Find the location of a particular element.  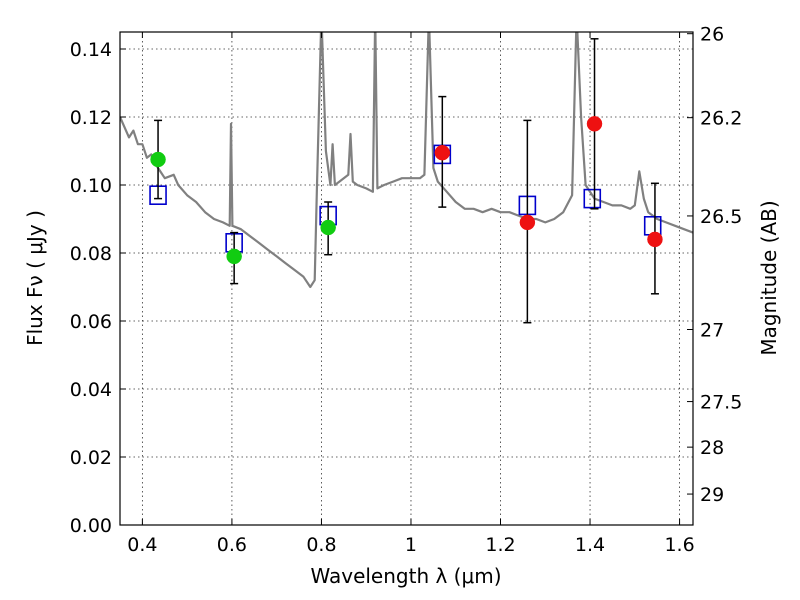

x-tick-label: 1.2 is located at coordinates (500, 545).